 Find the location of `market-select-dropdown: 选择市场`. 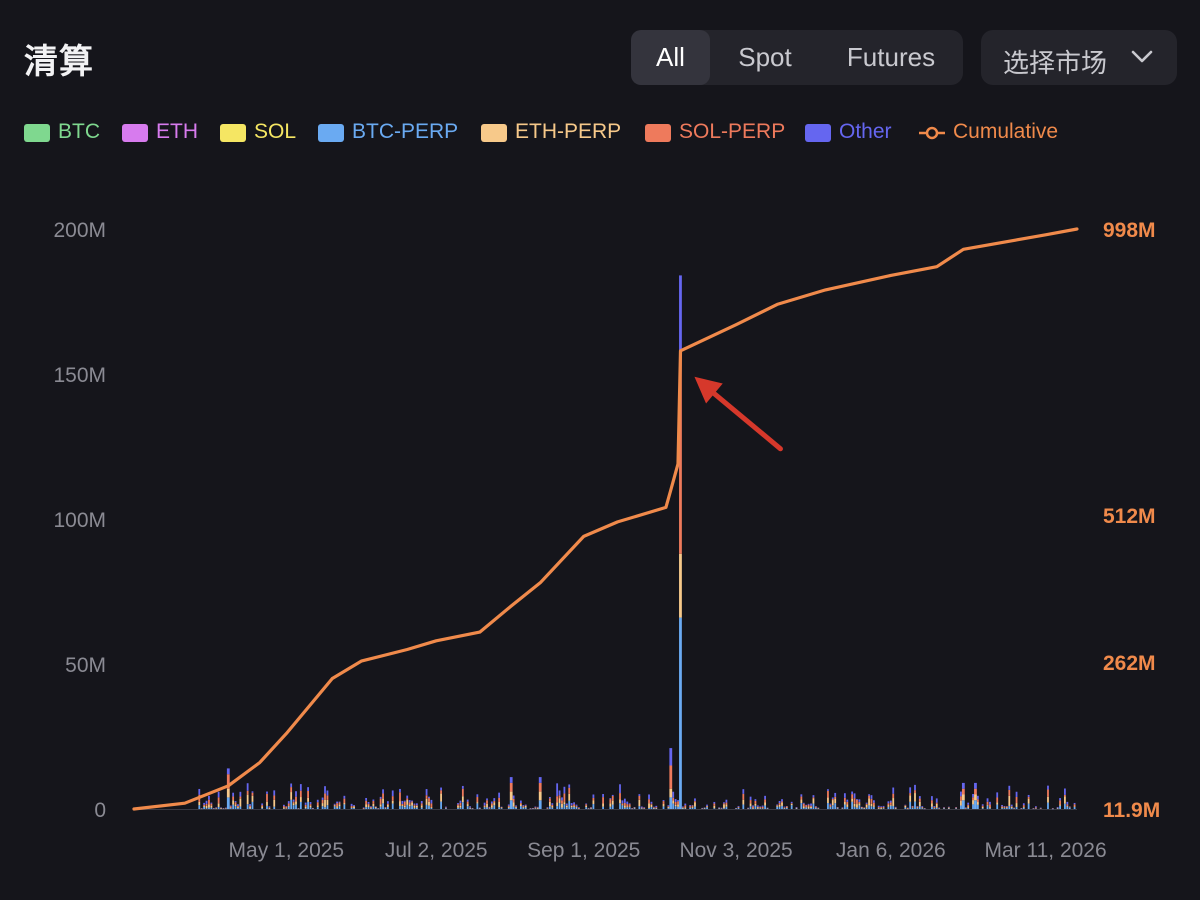

market-select-dropdown: 选择市场 is located at coordinates (1079, 57).